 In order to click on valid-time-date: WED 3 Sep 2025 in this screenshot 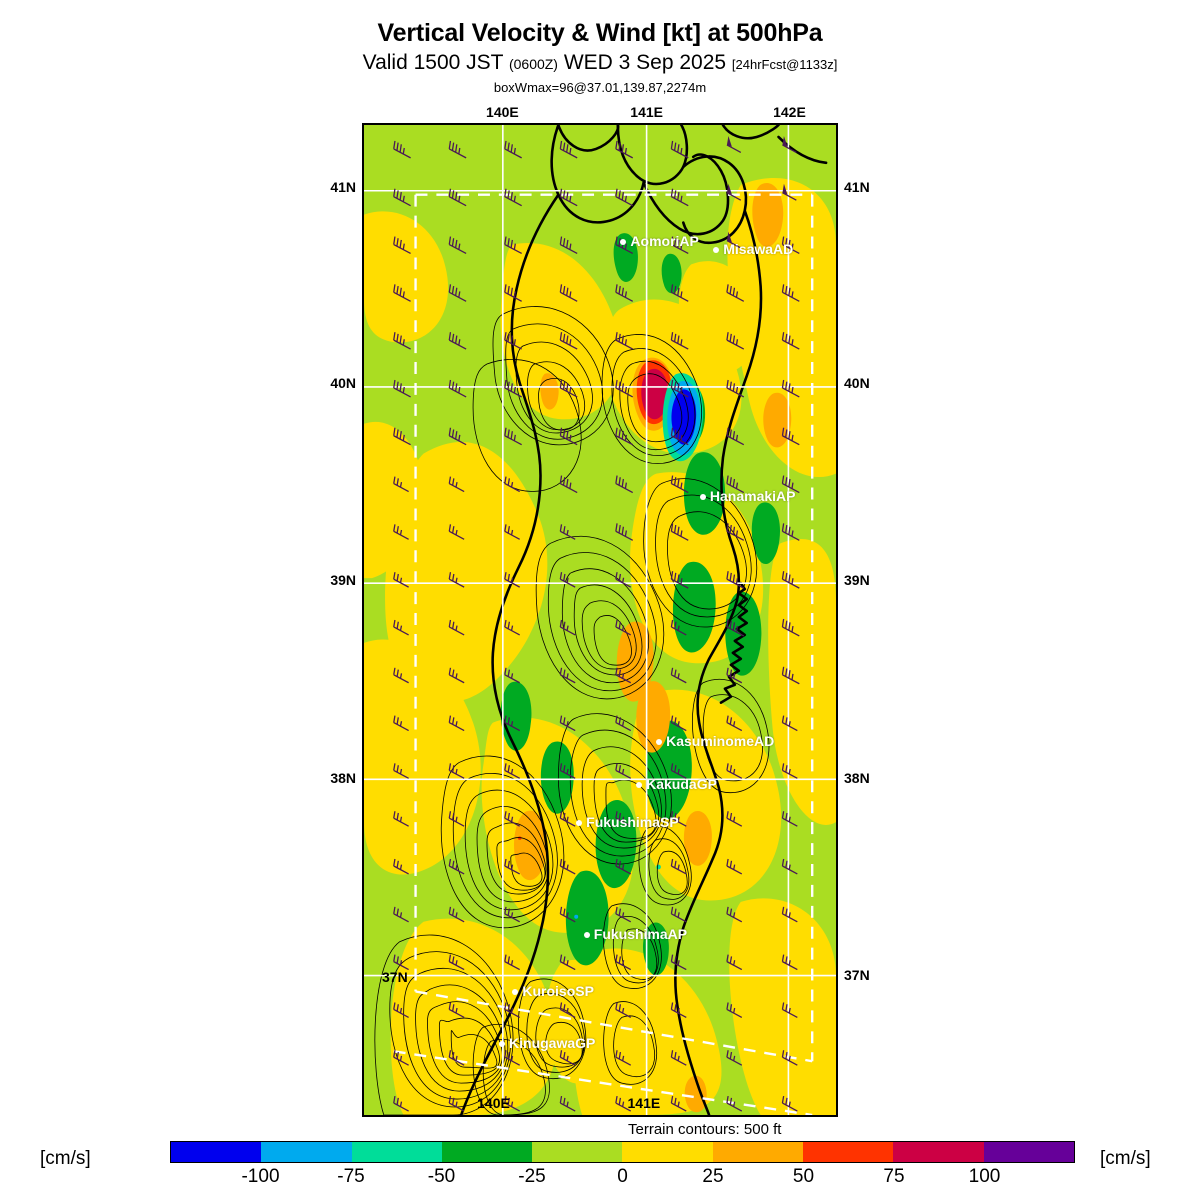, I will do `click(644, 62)`.